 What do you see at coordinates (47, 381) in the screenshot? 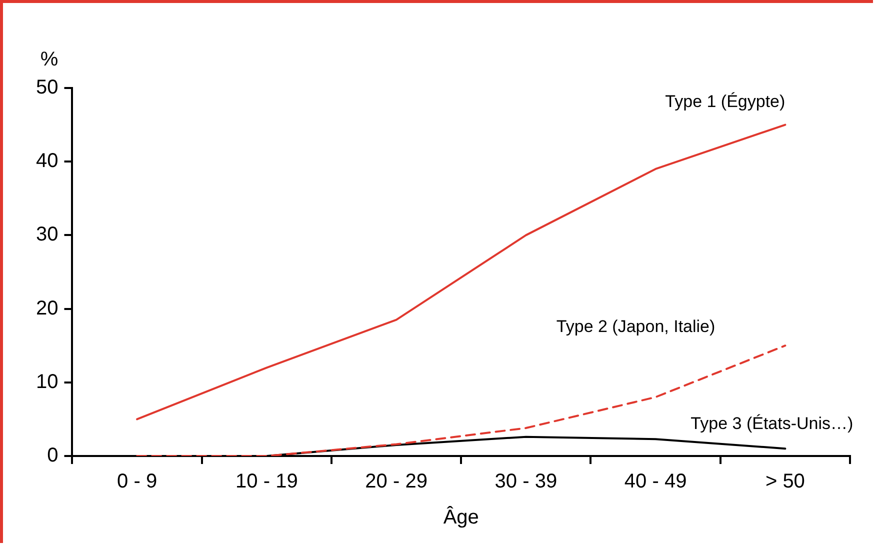
I see `y-tick-label: 10` at bounding box center [47, 381].